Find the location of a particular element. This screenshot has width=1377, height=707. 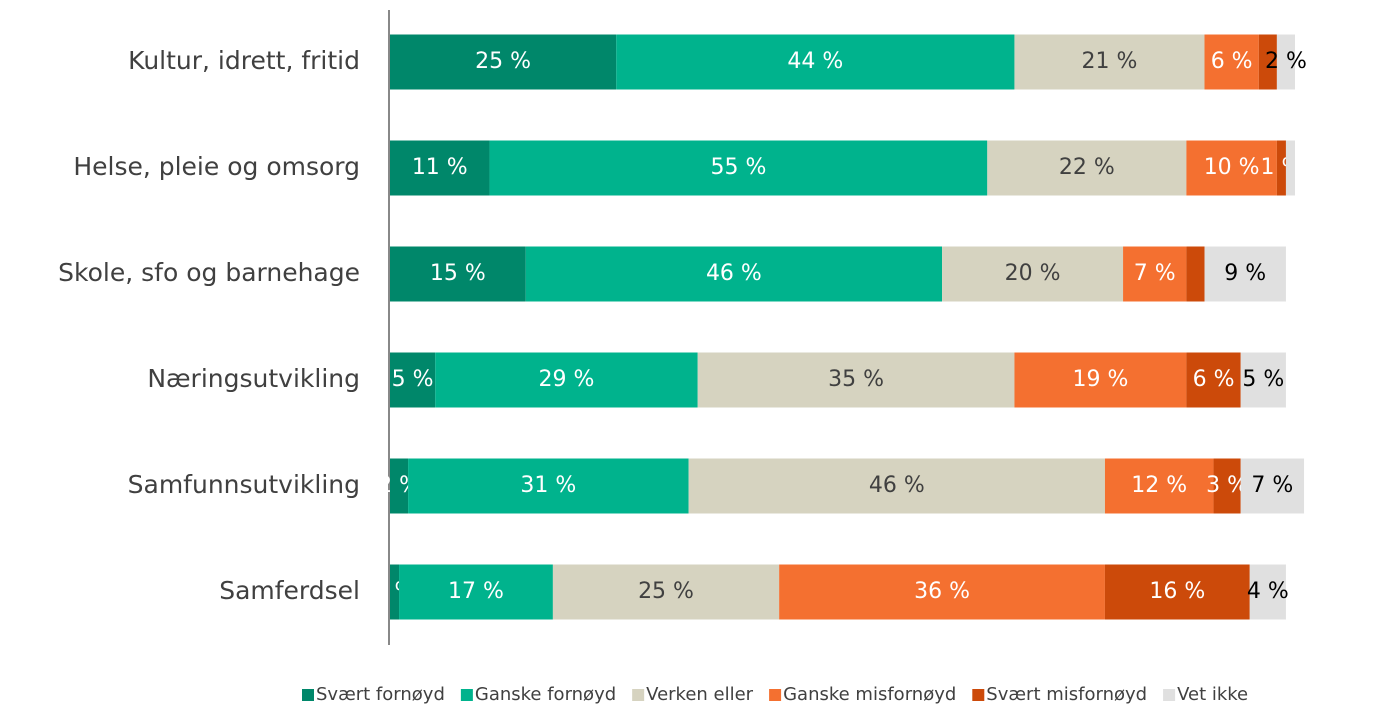

legend-label: Ganske misfornøyd is located at coordinates (869, 694).